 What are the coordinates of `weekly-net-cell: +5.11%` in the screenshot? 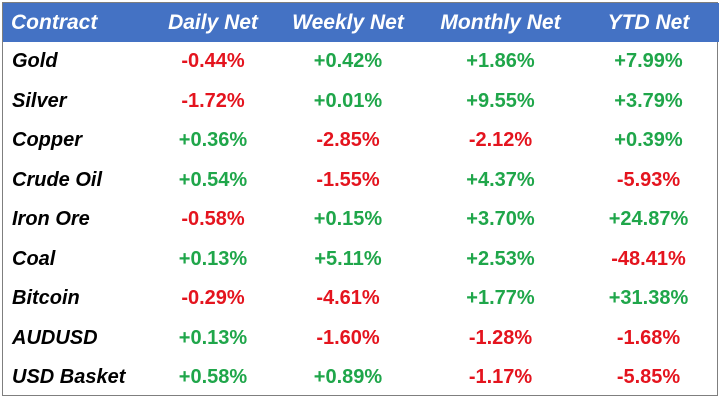 It's located at (348, 258).